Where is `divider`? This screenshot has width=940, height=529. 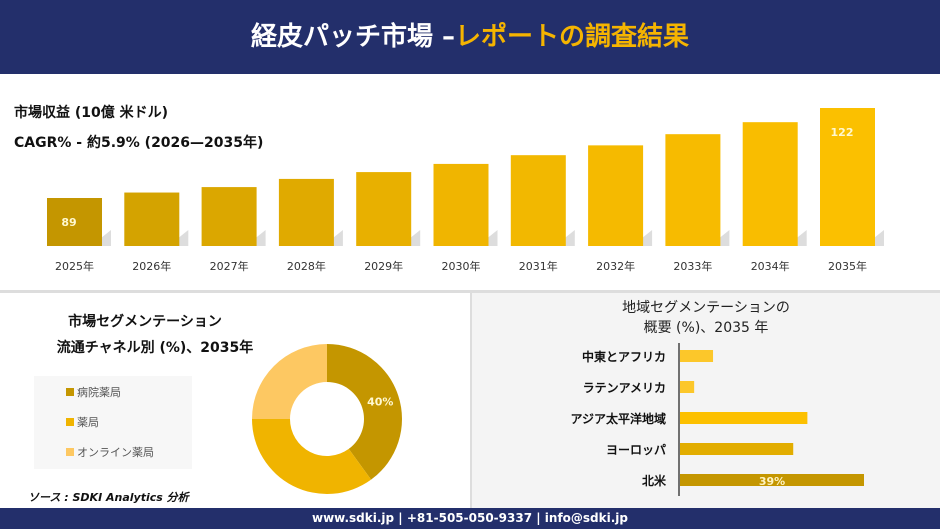 divider is located at coordinates (470, 291).